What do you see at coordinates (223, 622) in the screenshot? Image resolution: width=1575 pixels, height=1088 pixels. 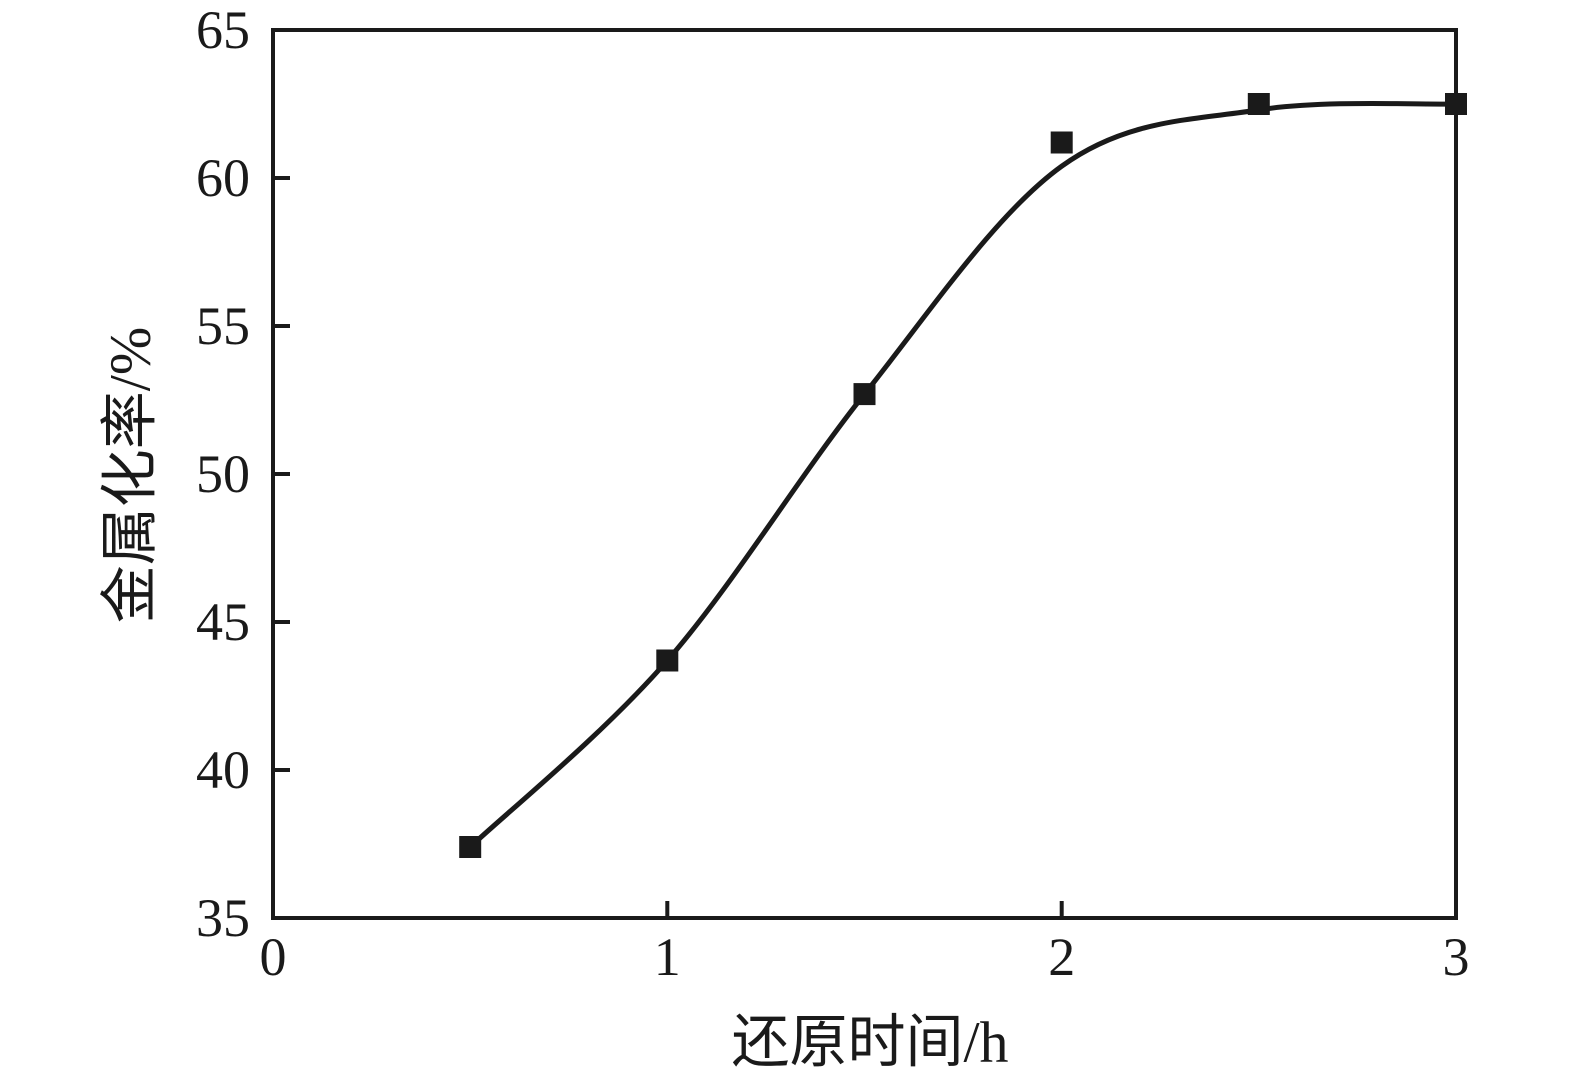 I see `y-tick-label: 45` at bounding box center [223, 622].